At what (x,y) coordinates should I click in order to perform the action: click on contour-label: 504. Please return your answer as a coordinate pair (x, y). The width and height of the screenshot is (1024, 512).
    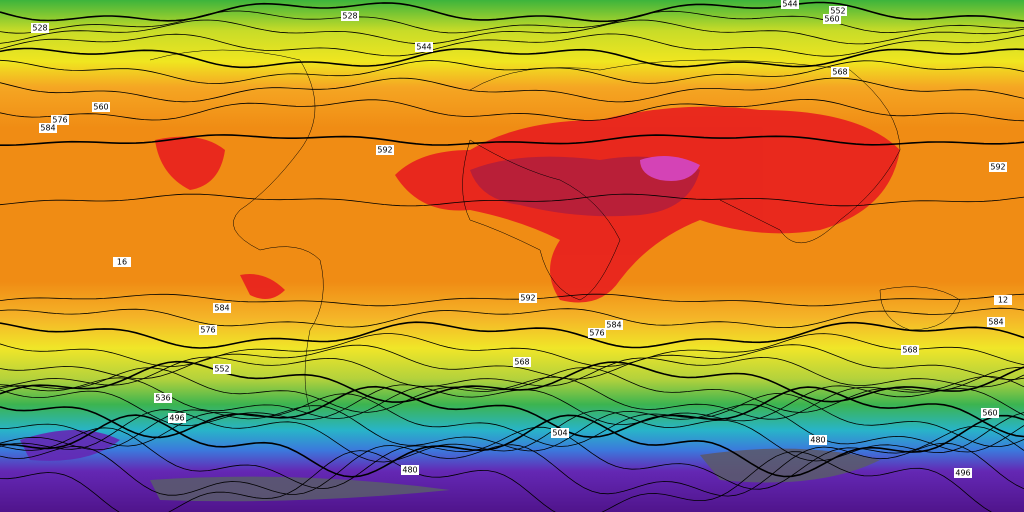
    Looking at the image, I should click on (559, 433).